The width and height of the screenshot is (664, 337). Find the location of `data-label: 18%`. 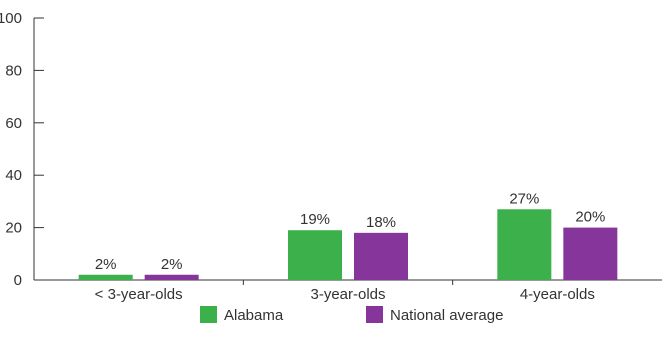

data-label: 18% is located at coordinates (381, 222).